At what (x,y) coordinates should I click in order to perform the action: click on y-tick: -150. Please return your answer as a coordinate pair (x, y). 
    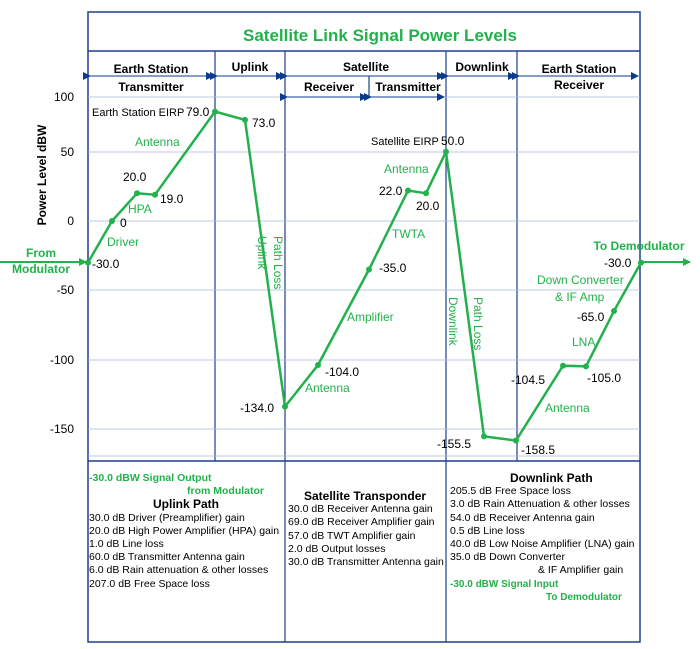
    Looking at the image, I should click on (62, 429).